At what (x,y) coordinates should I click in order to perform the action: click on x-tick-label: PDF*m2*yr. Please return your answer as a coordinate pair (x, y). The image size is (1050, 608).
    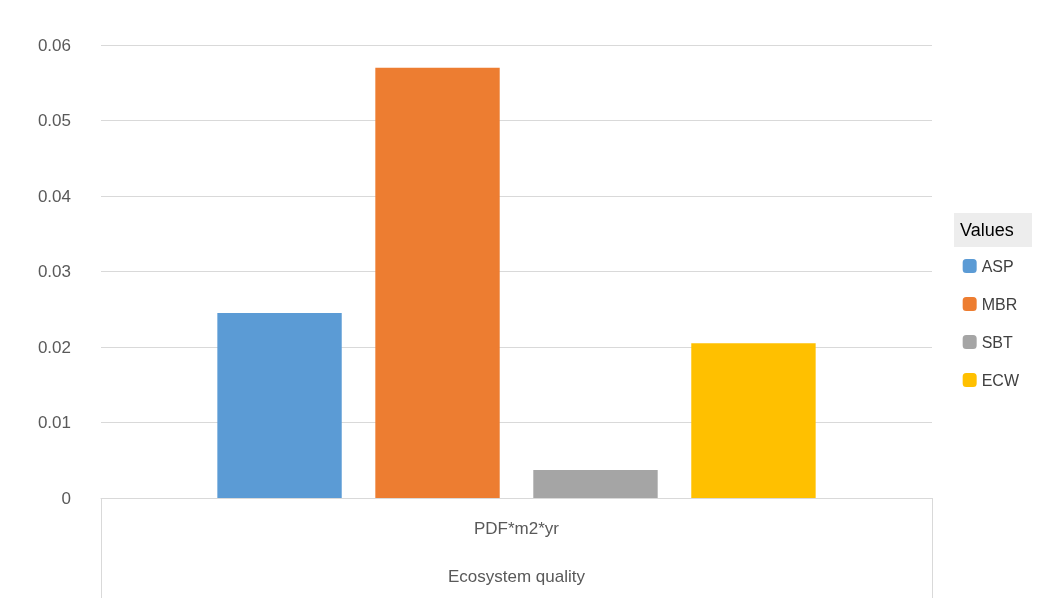
    Looking at the image, I should click on (516, 528).